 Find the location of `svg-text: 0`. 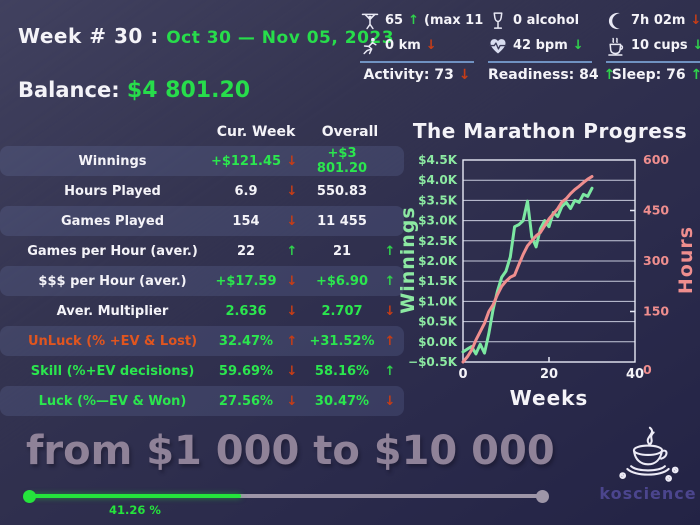

svg-text: 0 is located at coordinates (647, 369).